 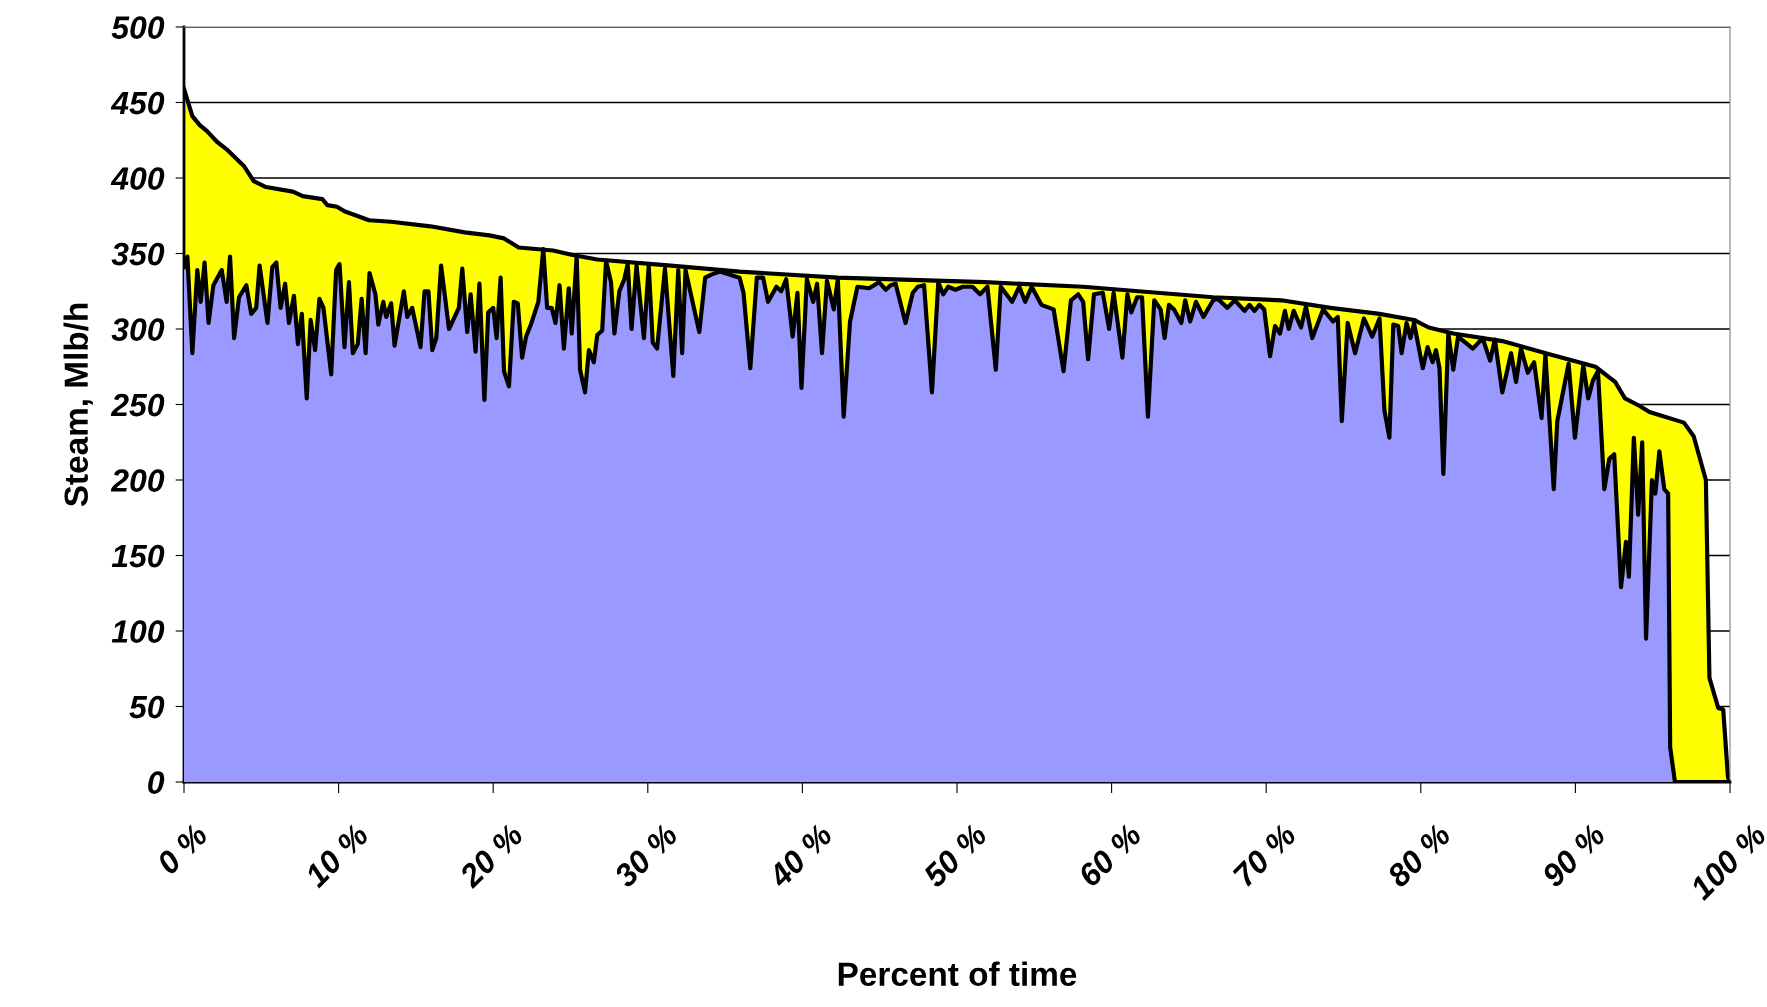 What do you see at coordinates (78, 405) in the screenshot?
I see `y-axis-title: Steam, Mlb/h` at bounding box center [78, 405].